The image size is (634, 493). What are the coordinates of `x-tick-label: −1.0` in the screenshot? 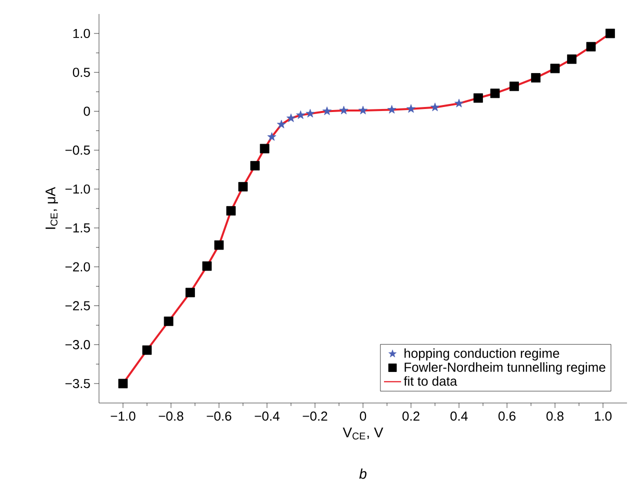 It's located at (123, 416).